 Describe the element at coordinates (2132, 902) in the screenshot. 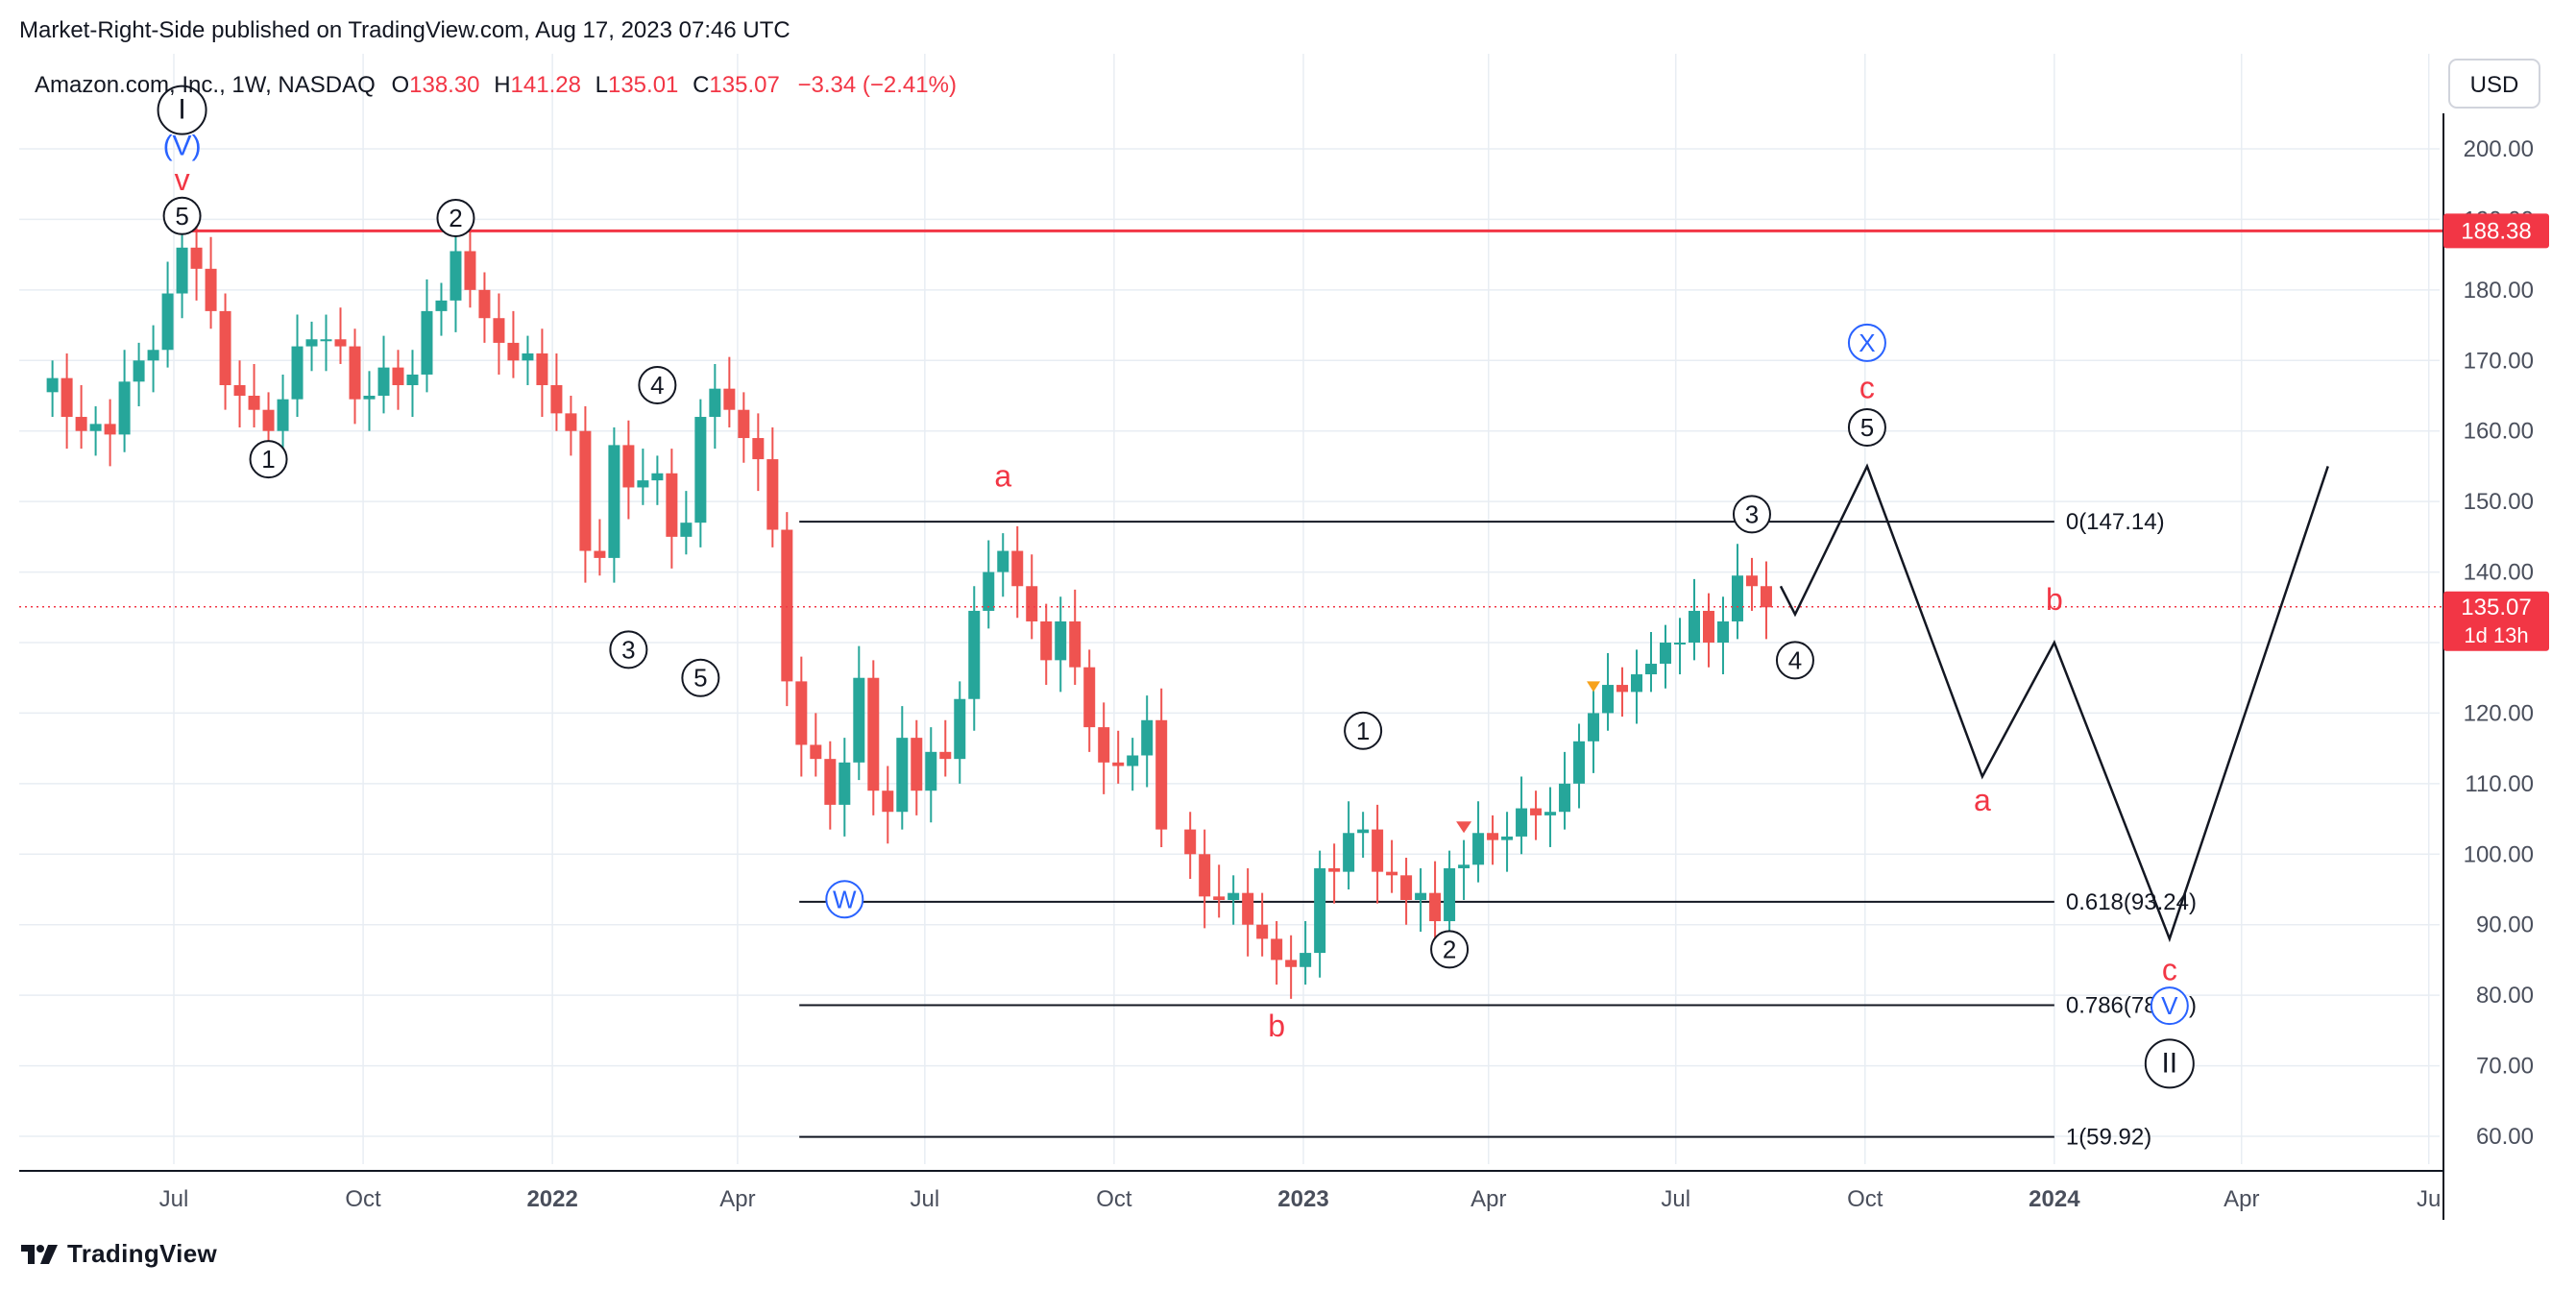

I see `fib-level-label: 0.618(93.24)` at that location.